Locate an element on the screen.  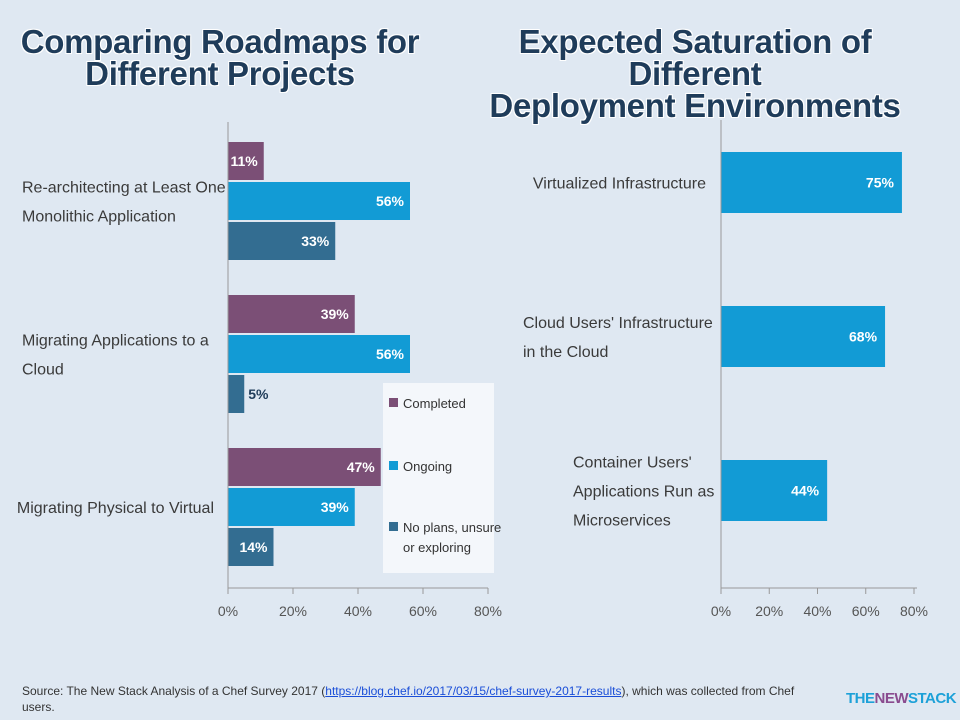
right-x-tick-label: 60% is located at coordinates (866, 611).